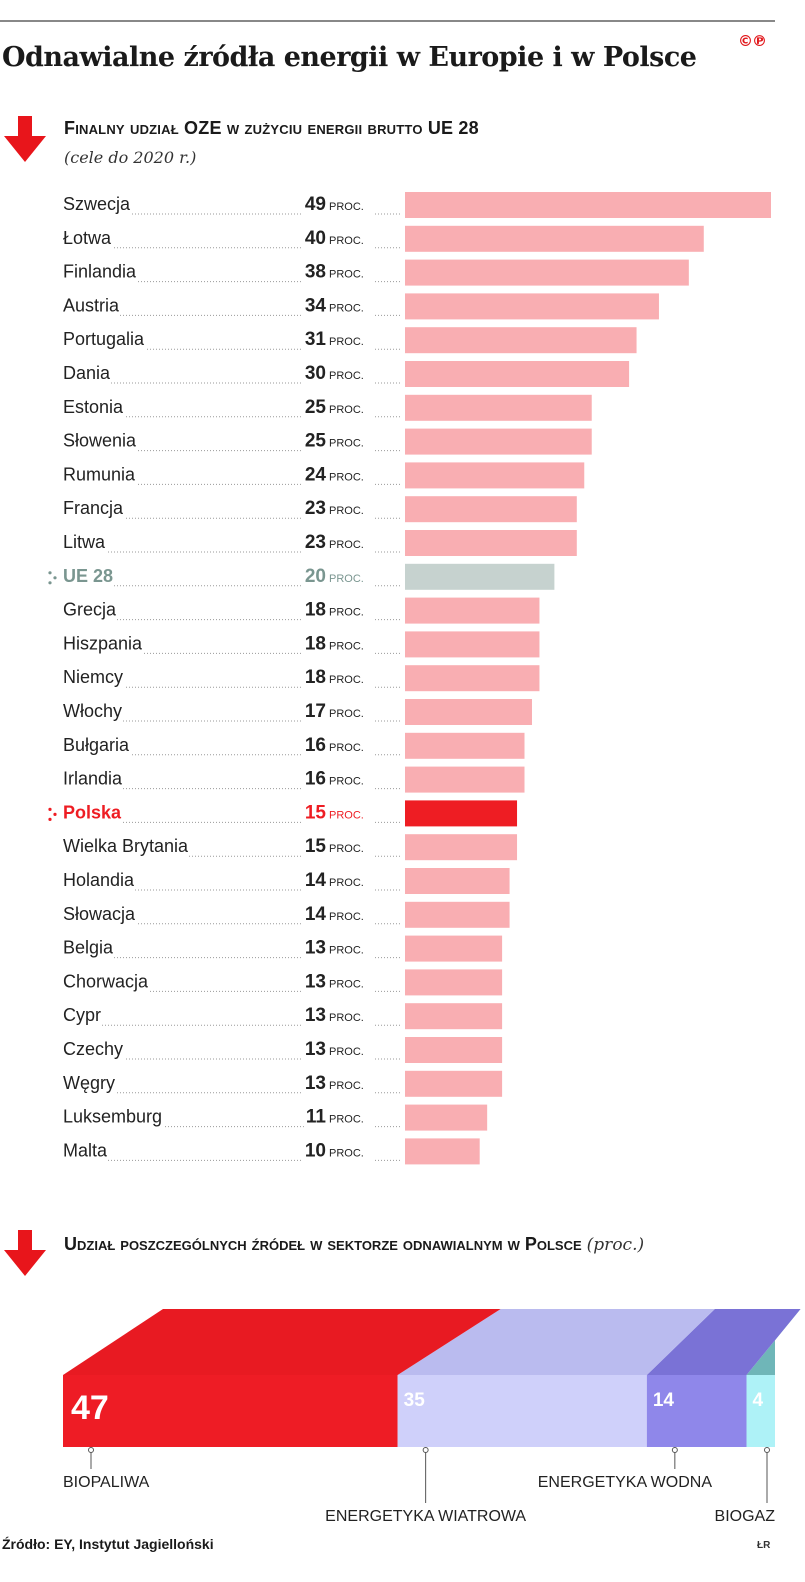  I want to click on bar-Irlandia, so click(465, 779).